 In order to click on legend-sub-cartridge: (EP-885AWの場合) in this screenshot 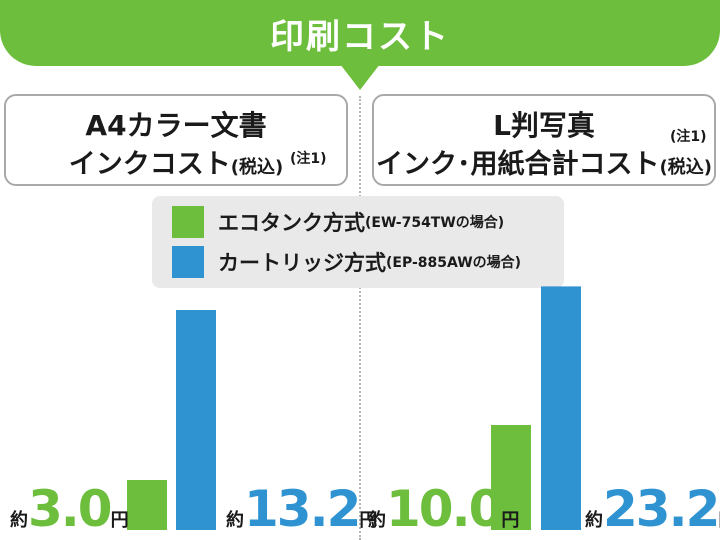, I will do `click(454, 263)`.